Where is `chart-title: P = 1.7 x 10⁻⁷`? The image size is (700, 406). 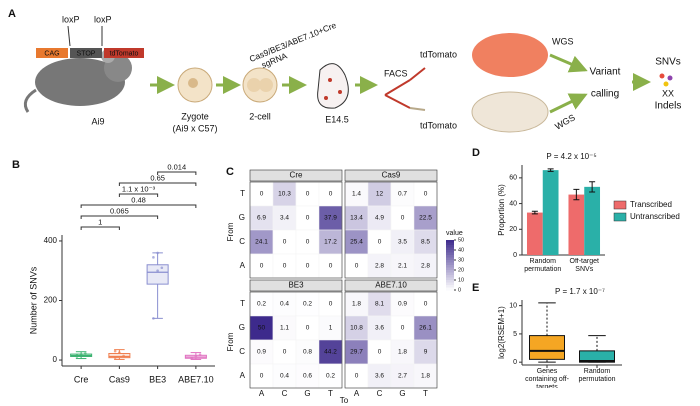 chart-title: P = 1.7 x 10⁻⁷ is located at coordinates (580, 291).